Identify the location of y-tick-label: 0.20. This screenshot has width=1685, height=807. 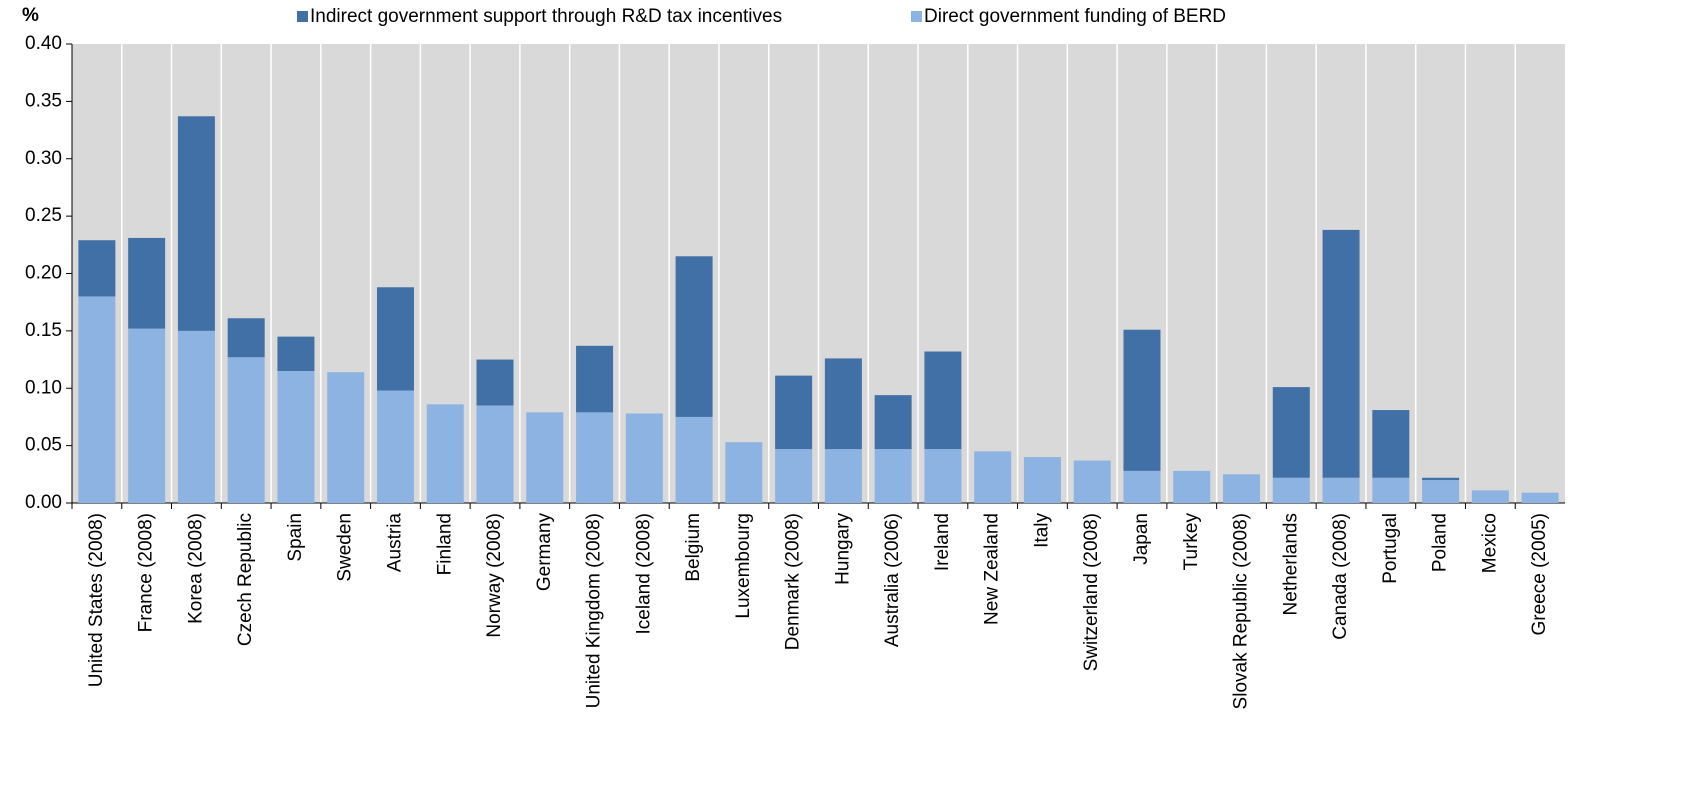
(43, 273).